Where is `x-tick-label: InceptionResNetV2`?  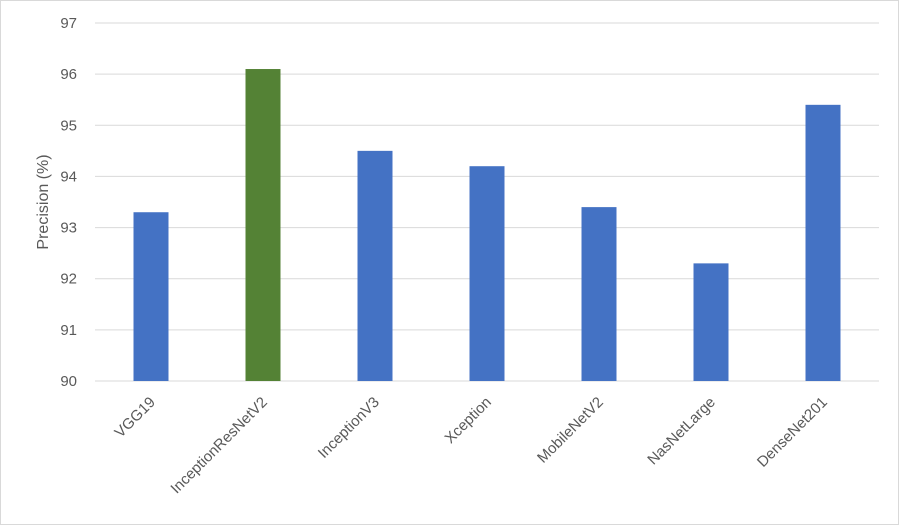
x-tick-label: InceptionResNetV2 is located at coordinates (218, 445).